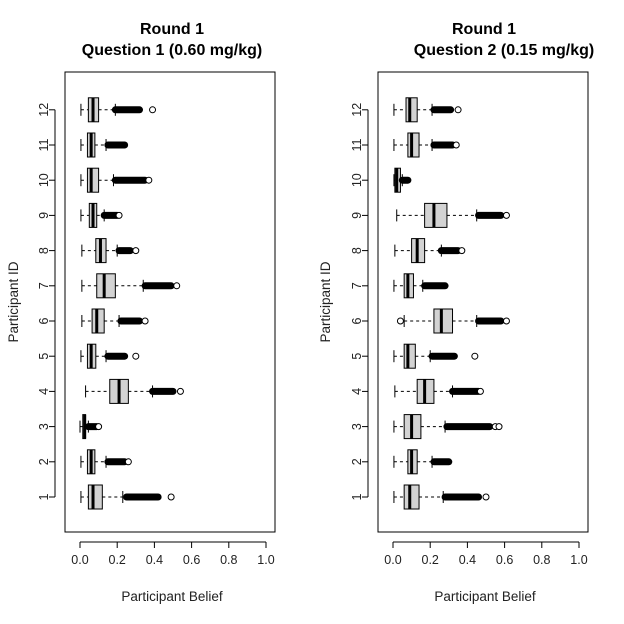 Image resolution: width=624 pixels, height=624 pixels. I want to click on y-tick-label: 3, so click(357, 426).